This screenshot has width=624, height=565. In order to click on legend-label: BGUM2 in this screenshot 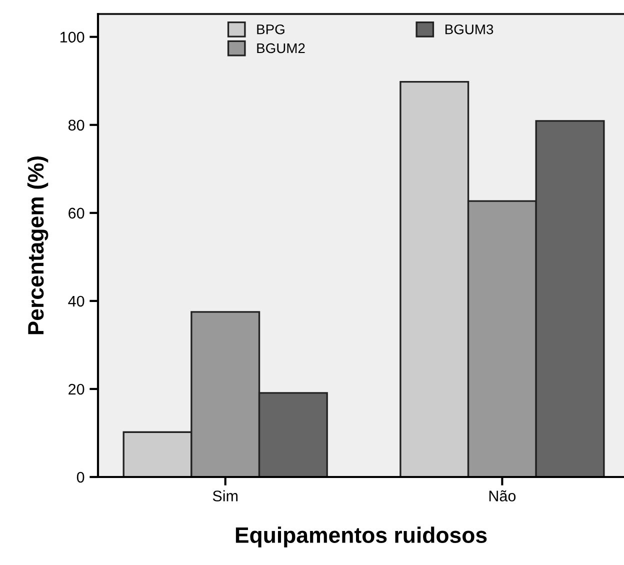, I will do `click(281, 48)`.